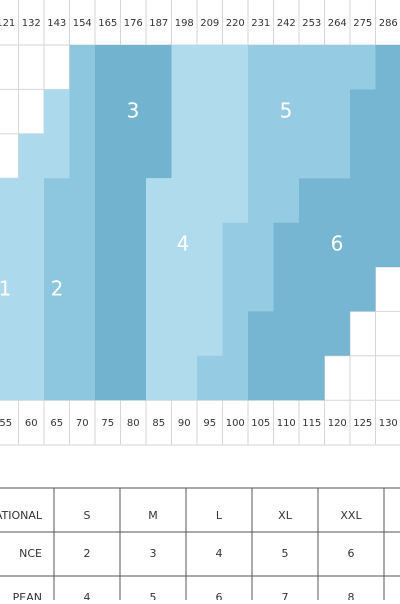 Image resolution: width=400 pixels, height=604 pixels. I want to click on table-cell: M, so click(153, 515).